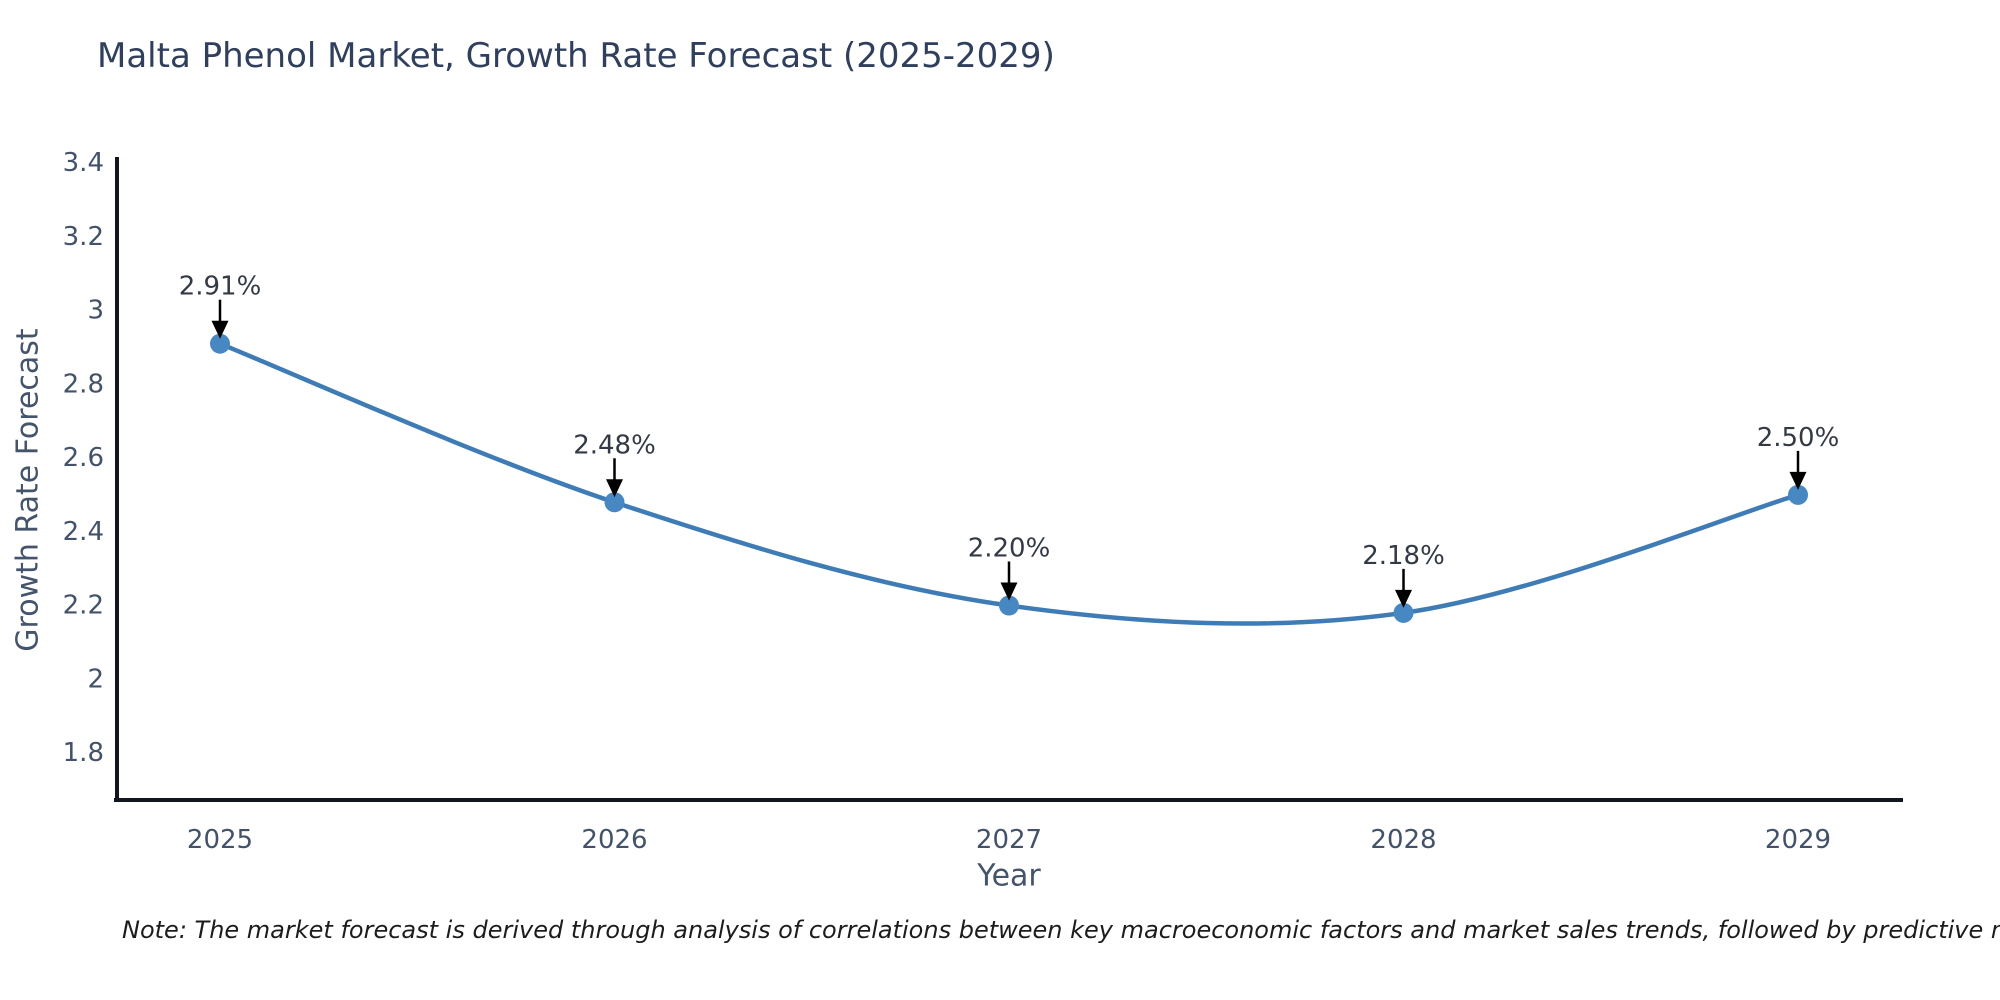 The height and width of the screenshot is (1000, 2000). I want to click on y-tick-label: 2.2, so click(83, 606).